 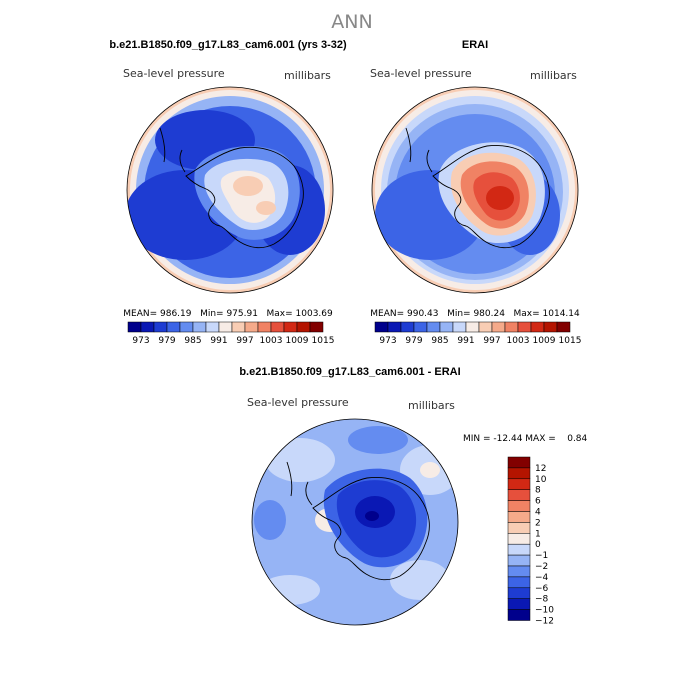 What do you see at coordinates (166, 341) in the screenshot?
I see `colorbar-tick-label: 979` at bounding box center [166, 341].